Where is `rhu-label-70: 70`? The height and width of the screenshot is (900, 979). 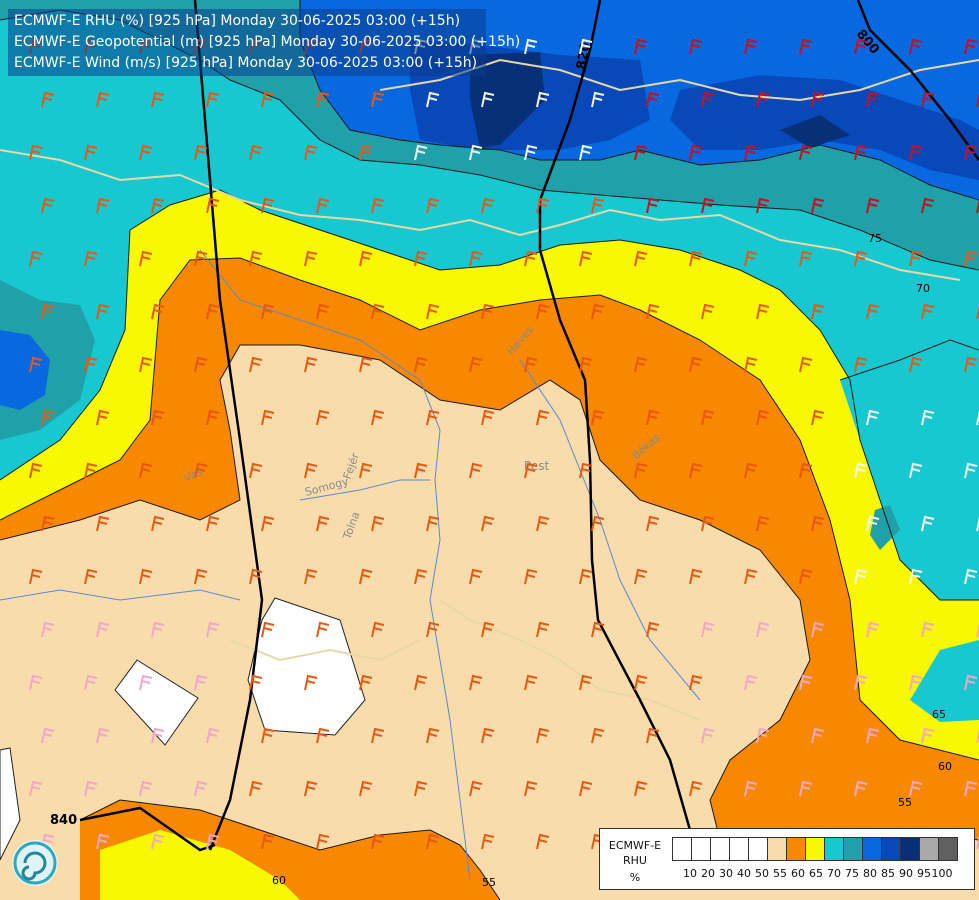
rhu-label-70: 70 is located at coordinates (923, 288).